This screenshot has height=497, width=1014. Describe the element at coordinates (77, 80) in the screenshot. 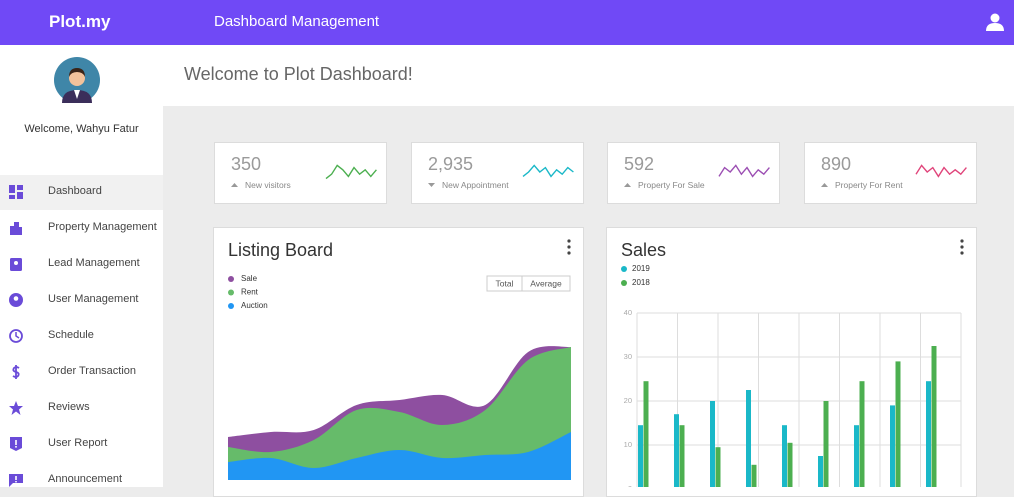

I see `avatar` at that location.